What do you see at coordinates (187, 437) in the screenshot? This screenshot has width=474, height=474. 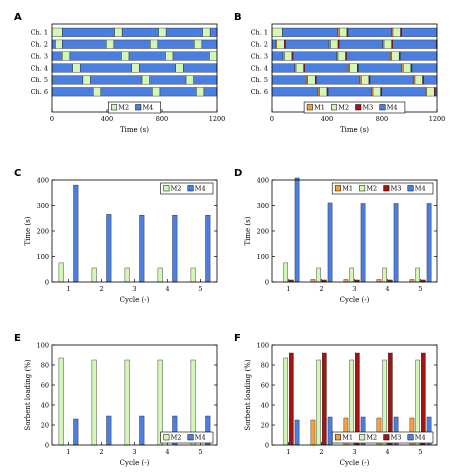 I see `panel-e-legend: M2 M4` at bounding box center [187, 437].